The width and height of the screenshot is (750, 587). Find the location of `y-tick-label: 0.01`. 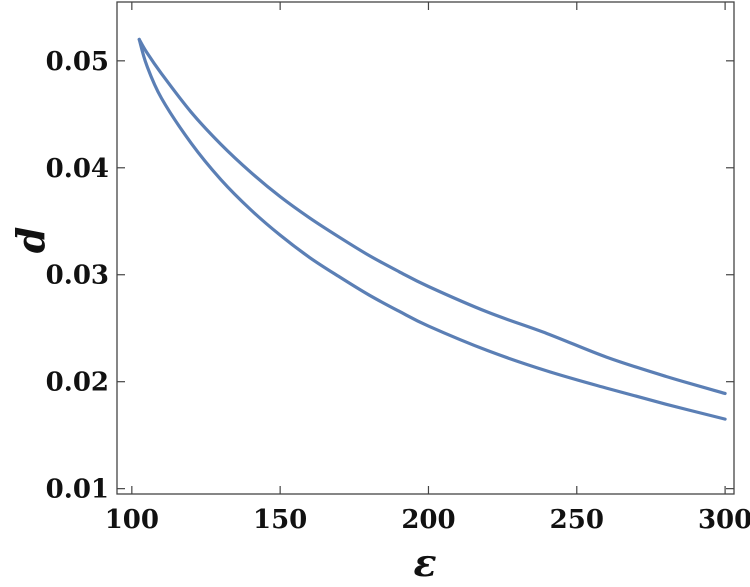

y-tick-label: 0.01 is located at coordinates (77, 490).